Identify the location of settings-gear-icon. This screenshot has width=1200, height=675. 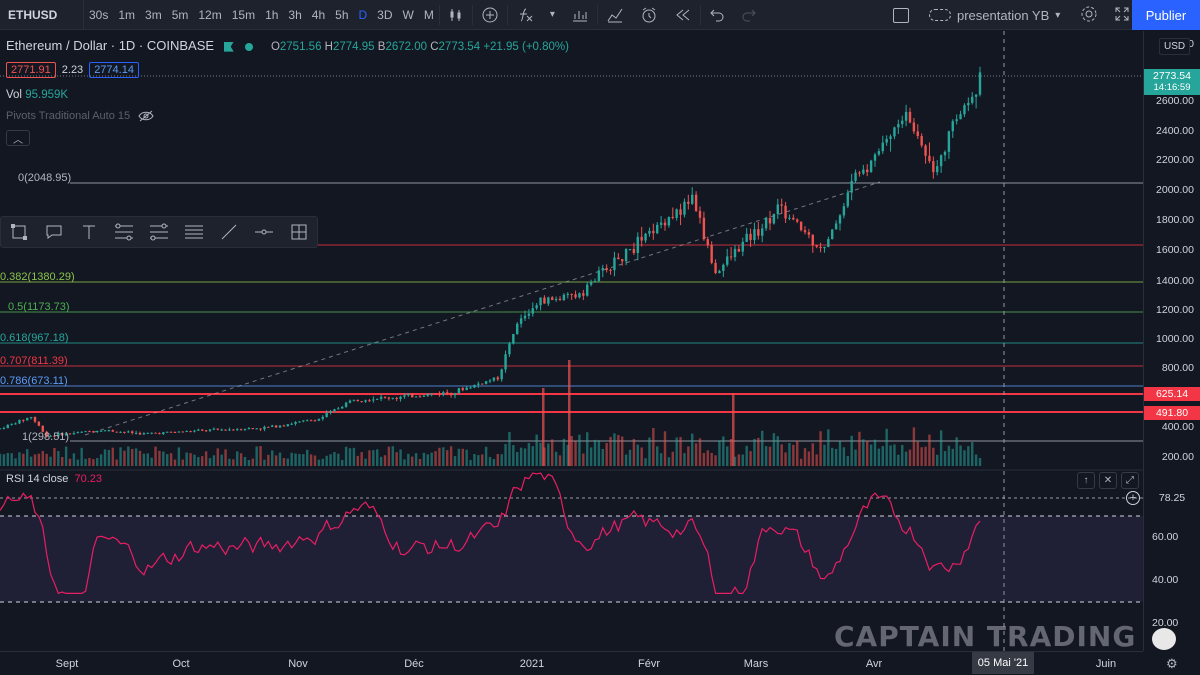
(1089, 15).